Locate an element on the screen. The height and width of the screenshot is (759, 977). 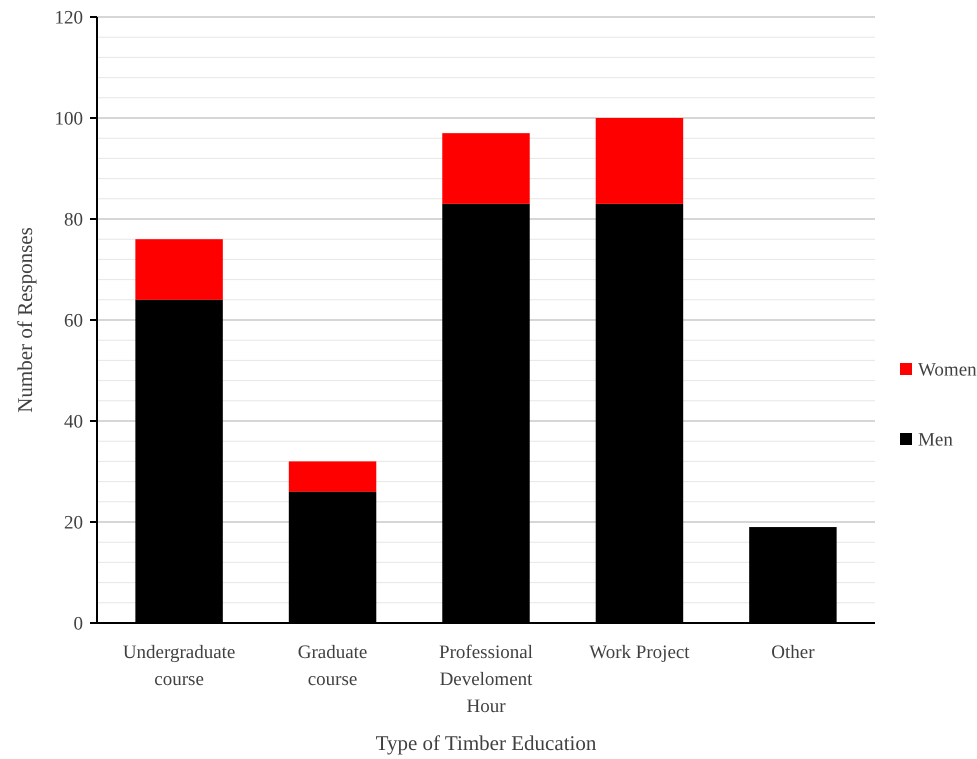
x-tick-label: Other is located at coordinates (793, 652).